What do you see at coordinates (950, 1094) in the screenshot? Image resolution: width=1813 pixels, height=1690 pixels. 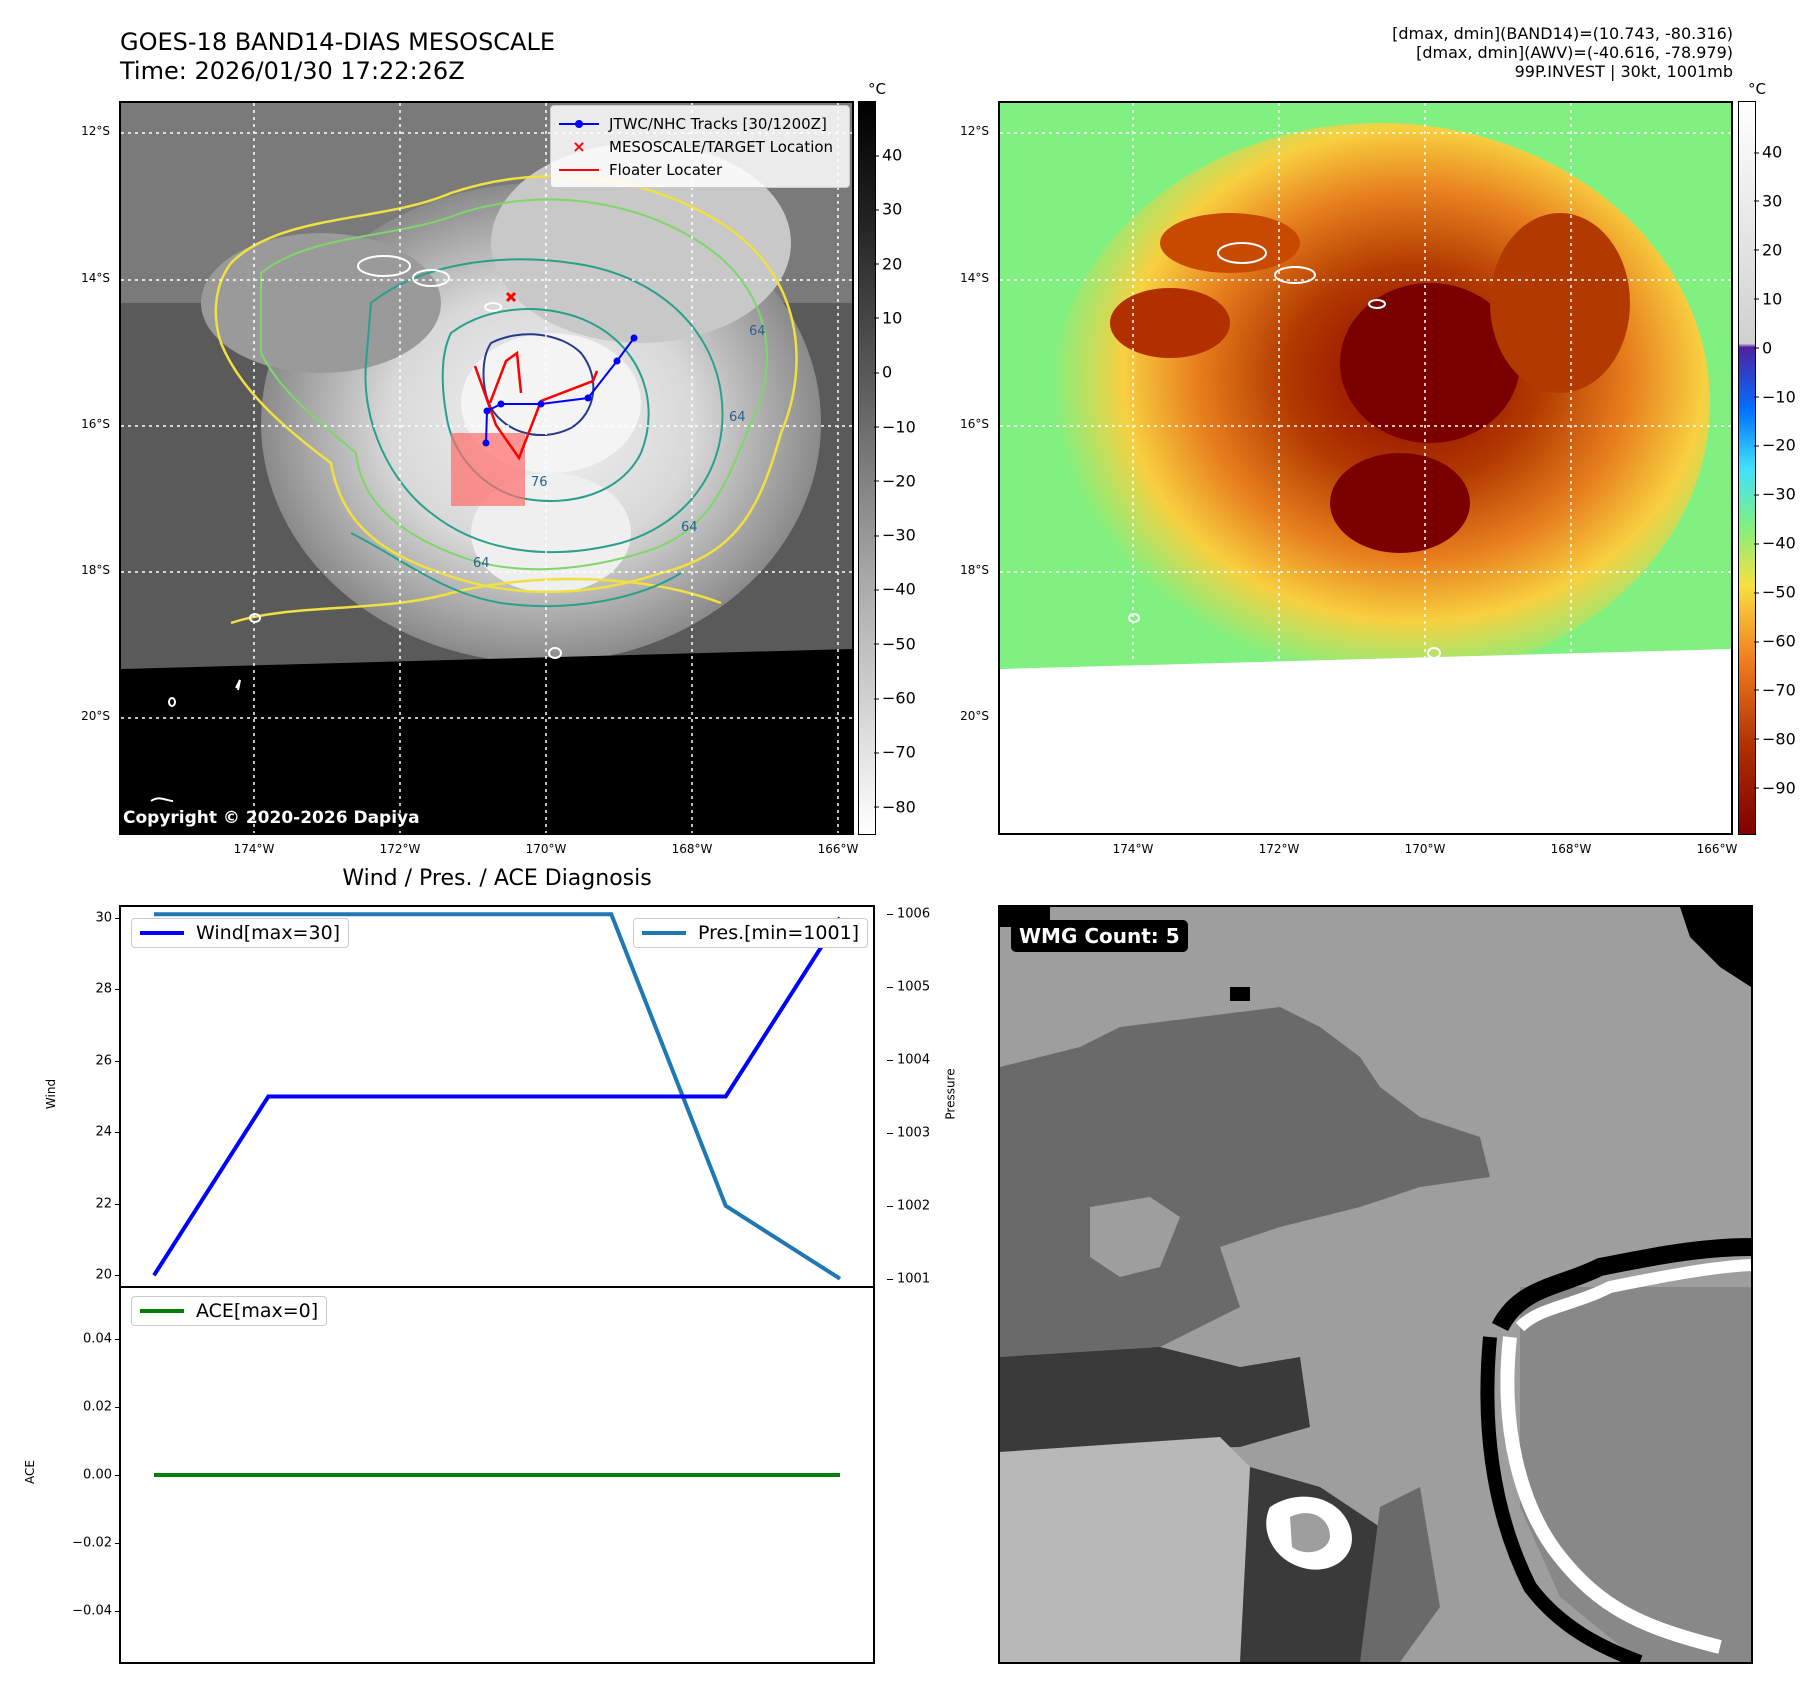 I see `pressure-axis-label: Pressure` at bounding box center [950, 1094].